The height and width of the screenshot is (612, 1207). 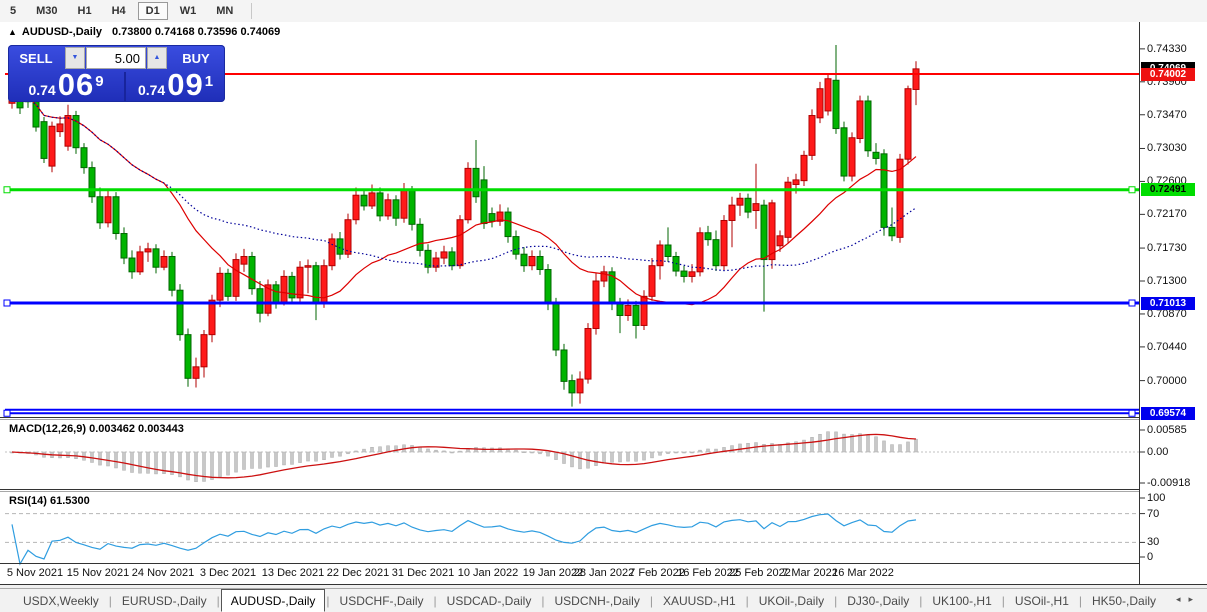 I want to click on price-axis-label: 0.70870, so click(x=1167, y=313).